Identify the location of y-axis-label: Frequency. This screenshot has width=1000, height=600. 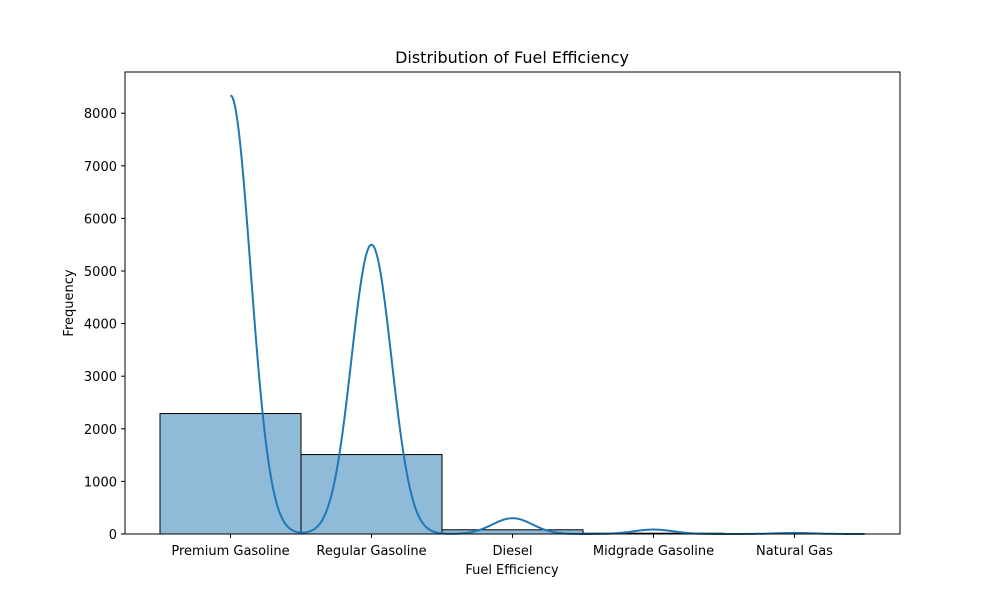
(69, 302).